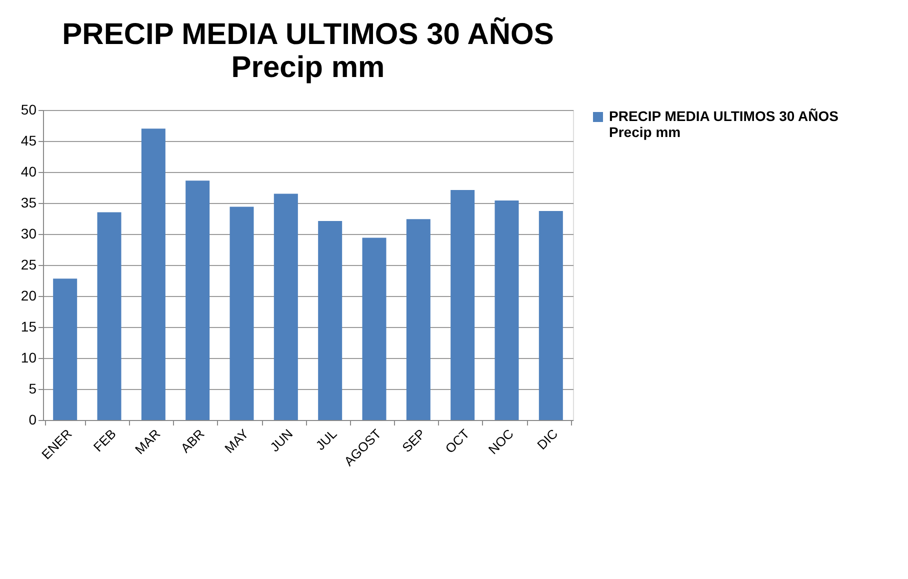 The image size is (908, 579). Describe the element at coordinates (32, 420) in the screenshot. I see `y-tick-label: 0` at that location.